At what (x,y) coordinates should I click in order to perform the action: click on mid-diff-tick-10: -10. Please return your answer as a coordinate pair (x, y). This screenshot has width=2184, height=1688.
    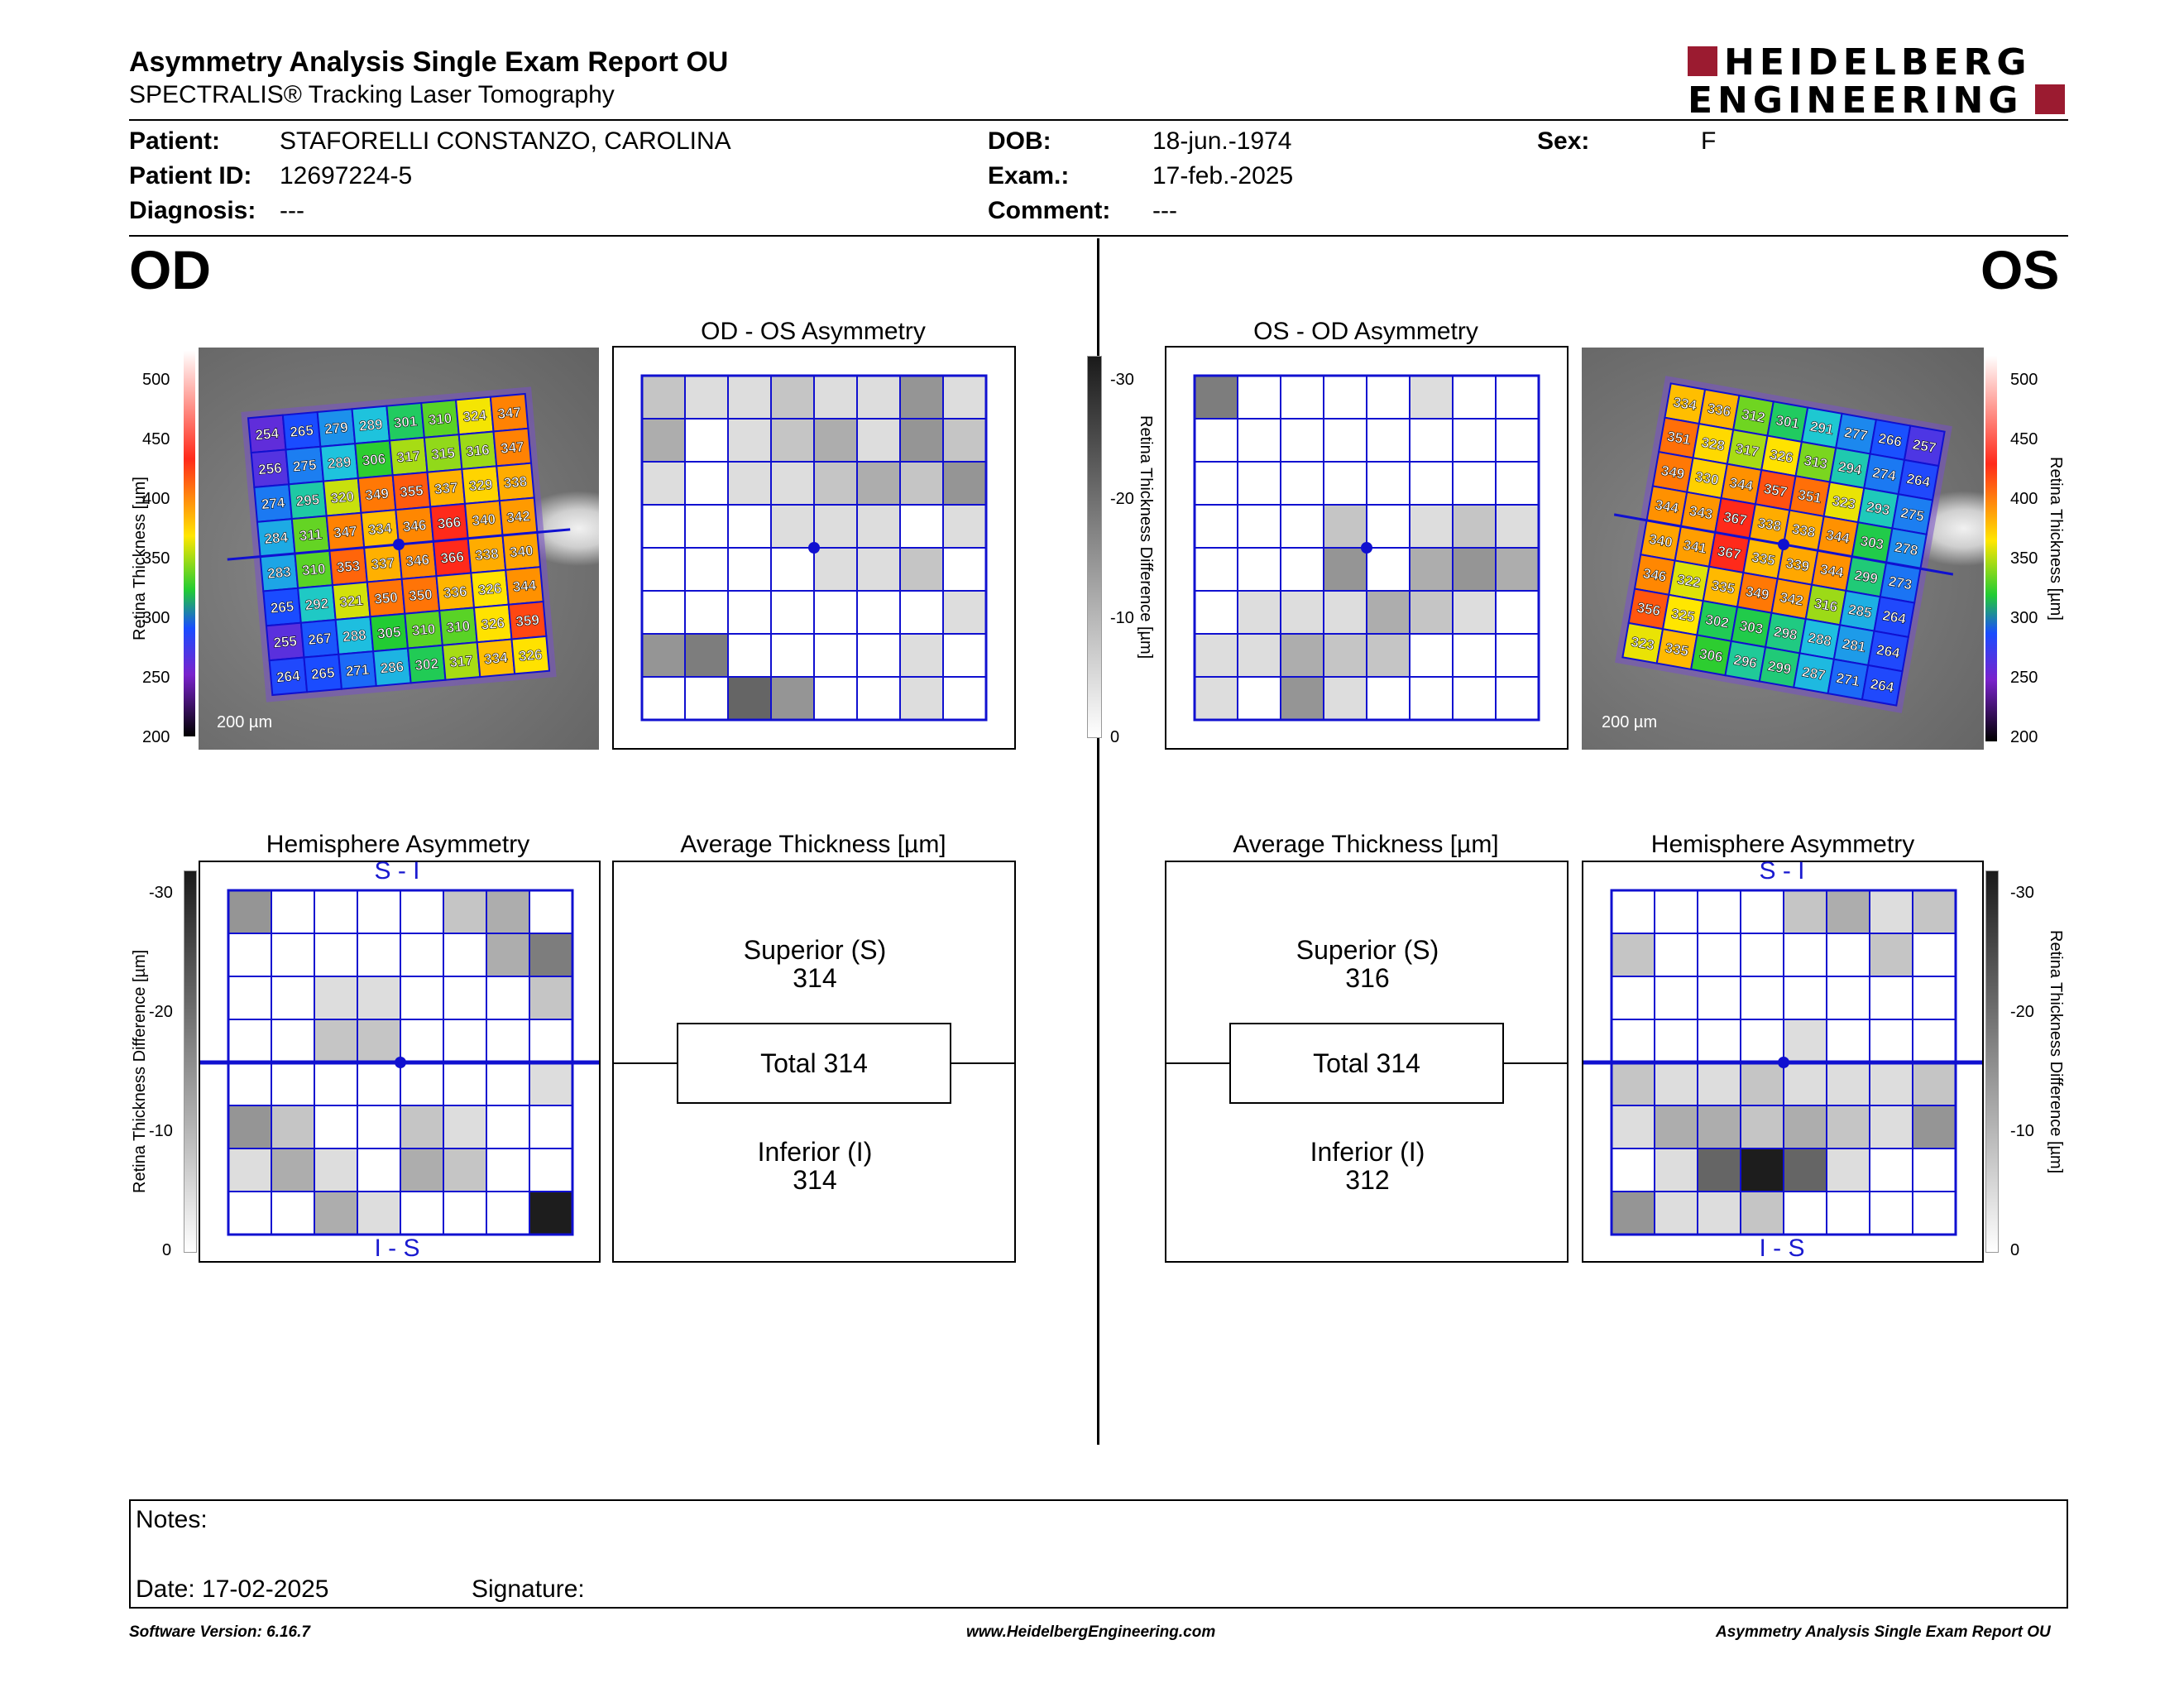
    Looking at the image, I should click on (1122, 618).